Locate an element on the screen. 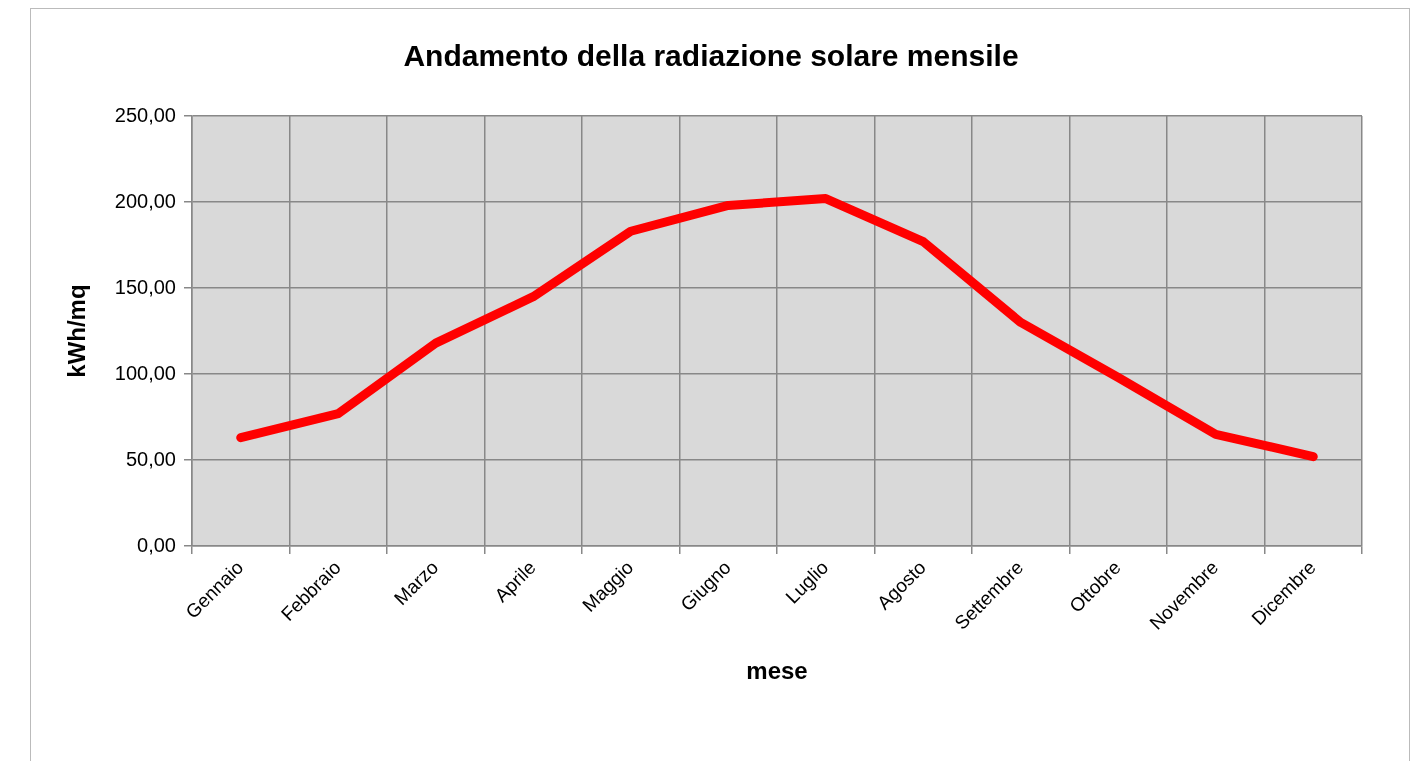  chart-title: Andamento della radiazione solare mensile is located at coordinates (711, 56).